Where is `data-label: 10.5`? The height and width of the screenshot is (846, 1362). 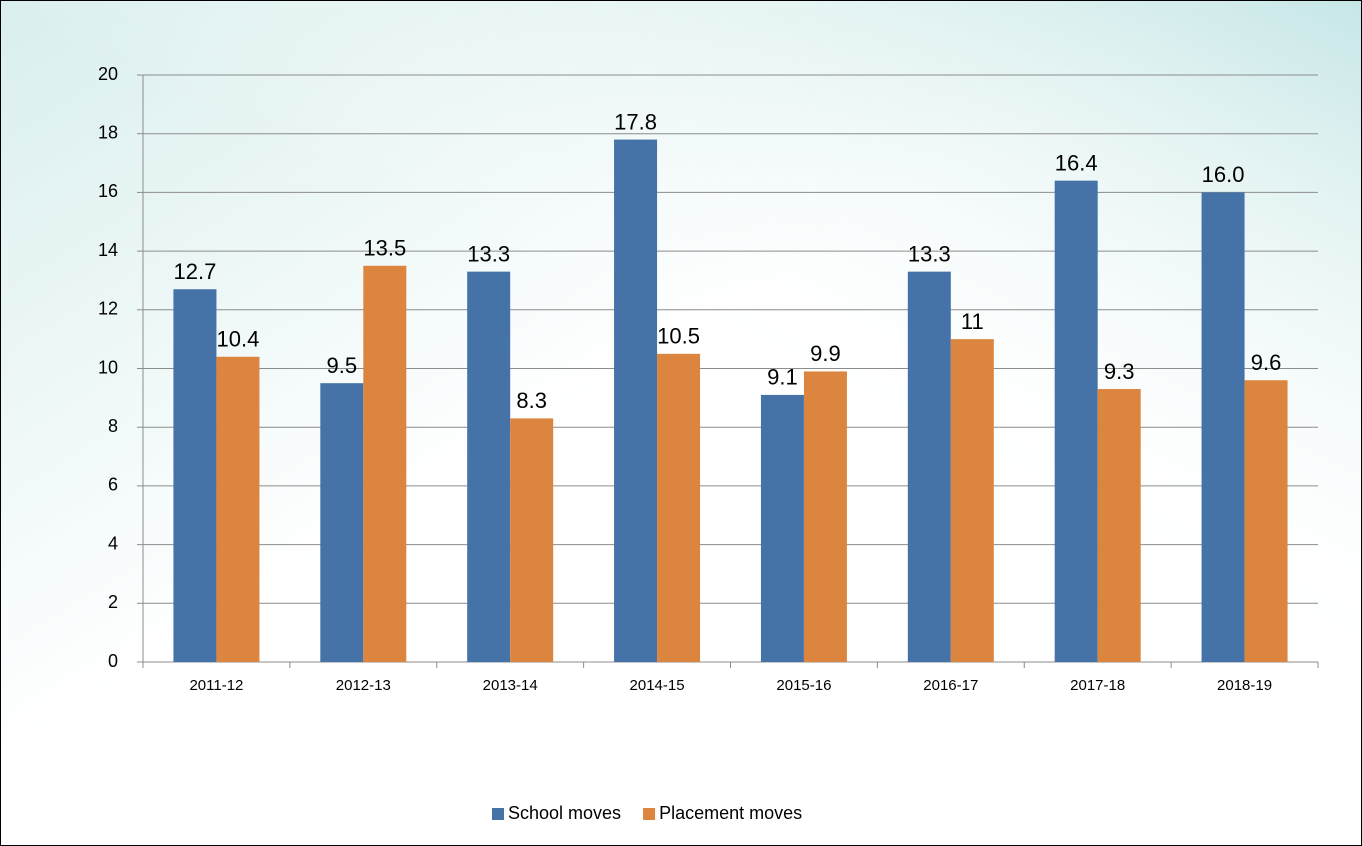
data-label: 10.5 is located at coordinates (678, 336).